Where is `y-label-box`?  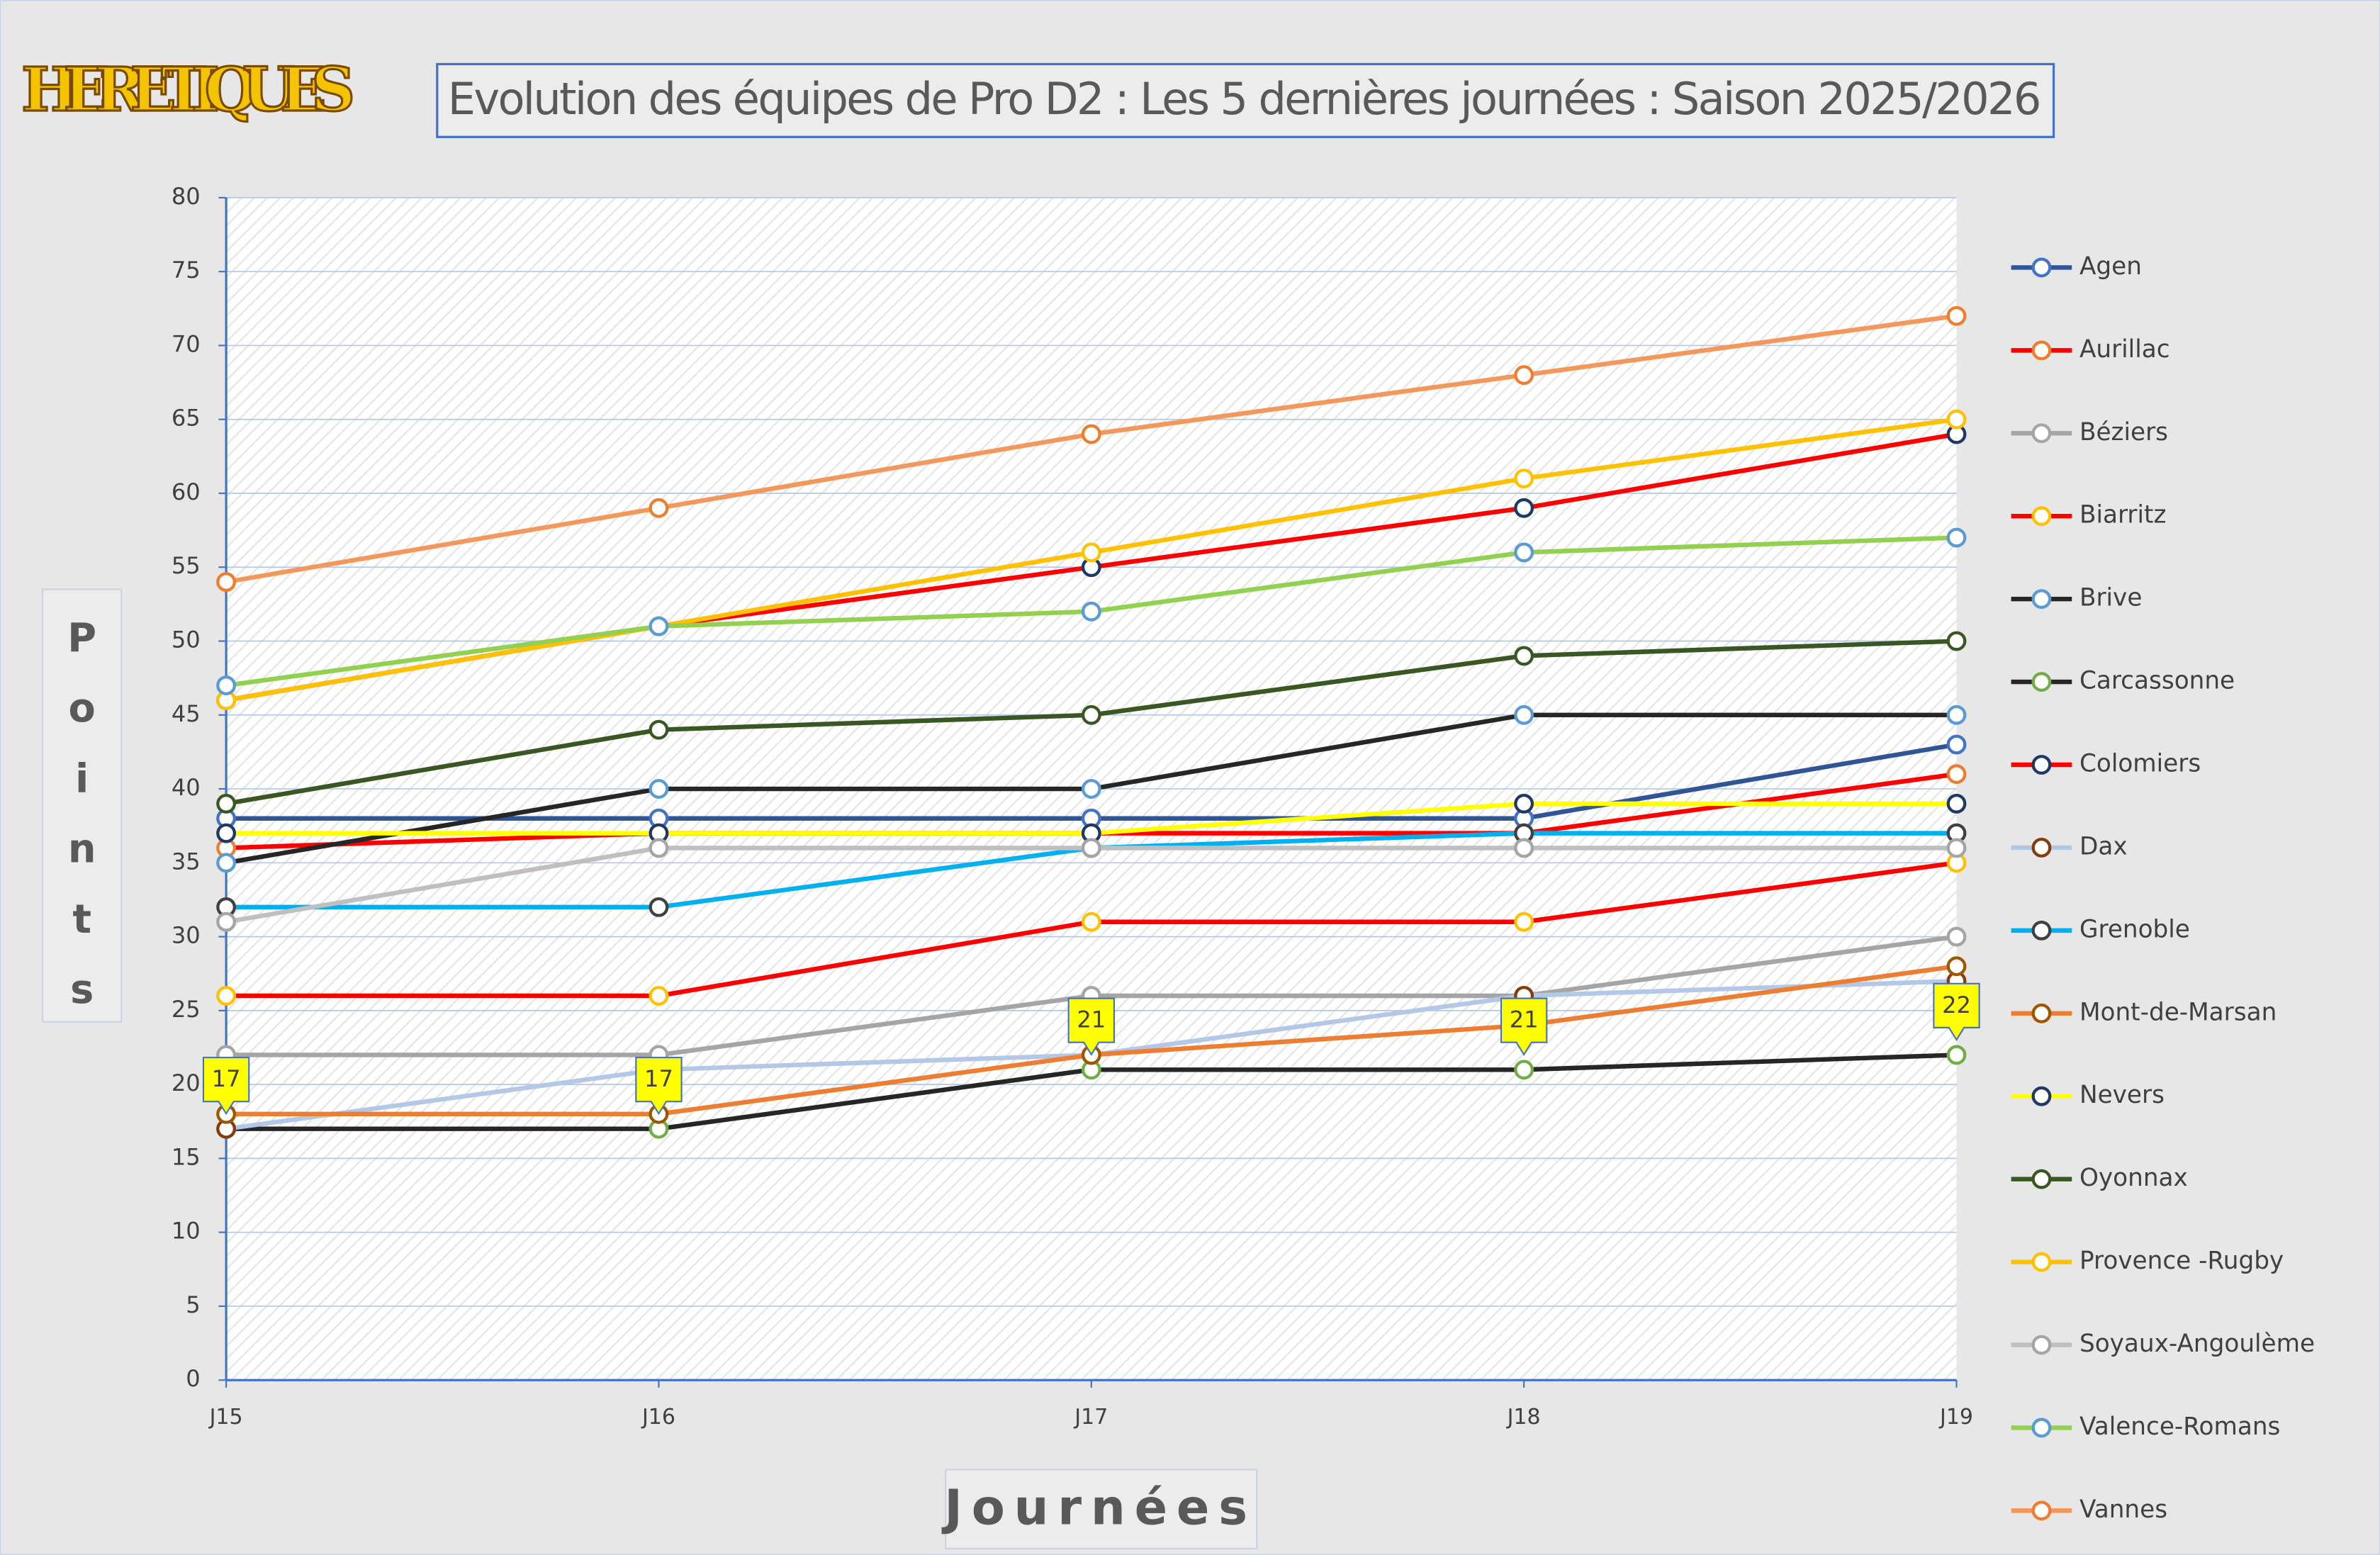
y-label-box is located at coordinates (82, 805).